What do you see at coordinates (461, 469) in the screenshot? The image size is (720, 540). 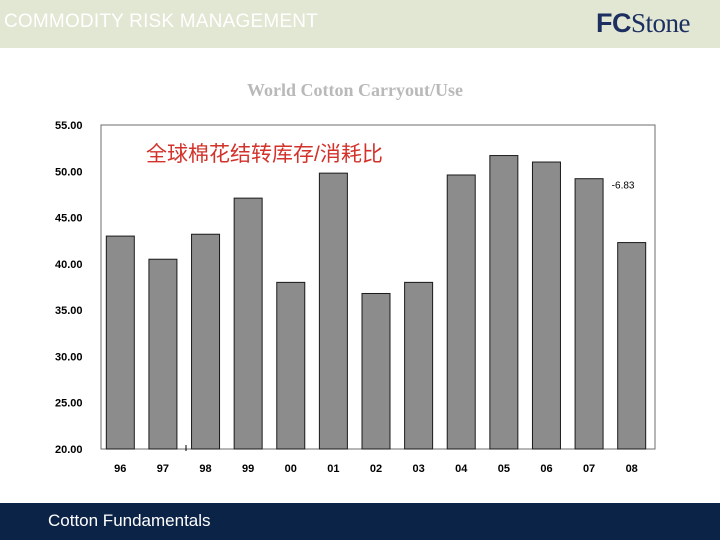 I see `x-tick-label: 04` at bounding box center [461, 469].